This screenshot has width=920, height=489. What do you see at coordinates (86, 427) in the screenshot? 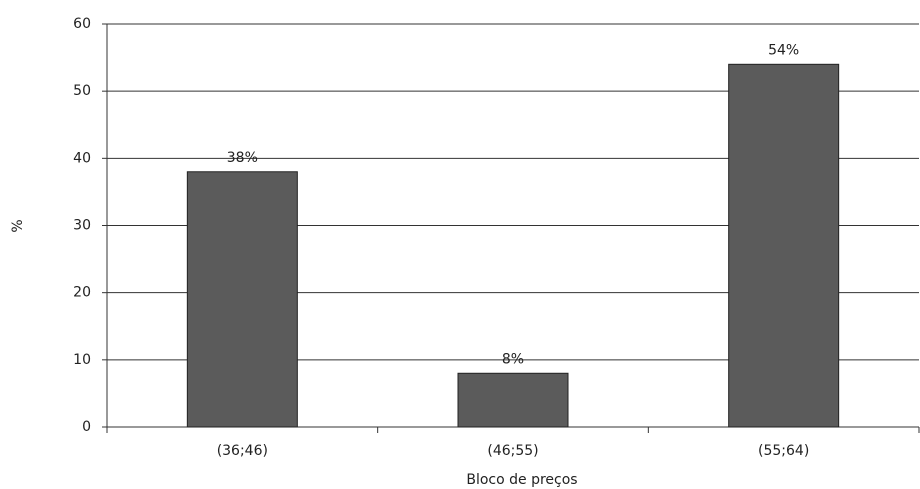
I see `y-tick-label: 0` at bounding box center [86, 427].